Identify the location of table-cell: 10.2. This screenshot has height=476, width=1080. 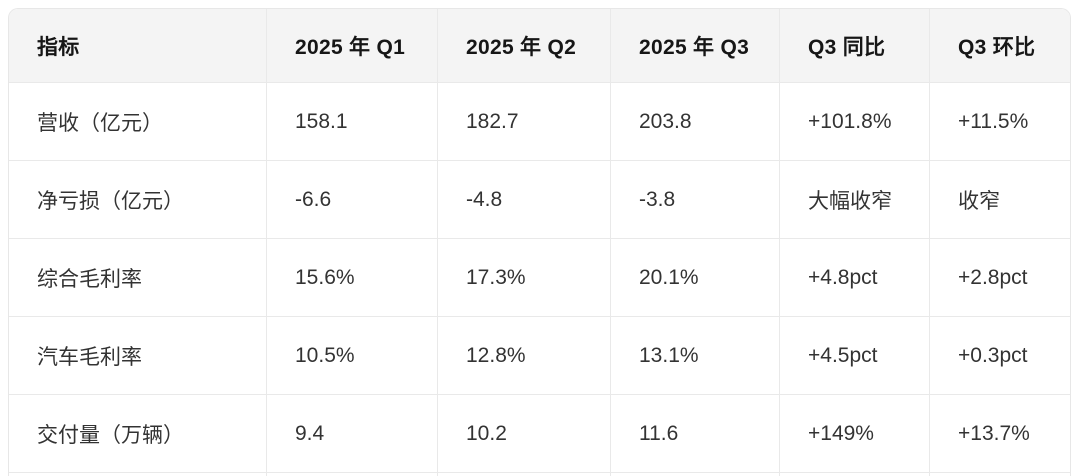
(524, 434).